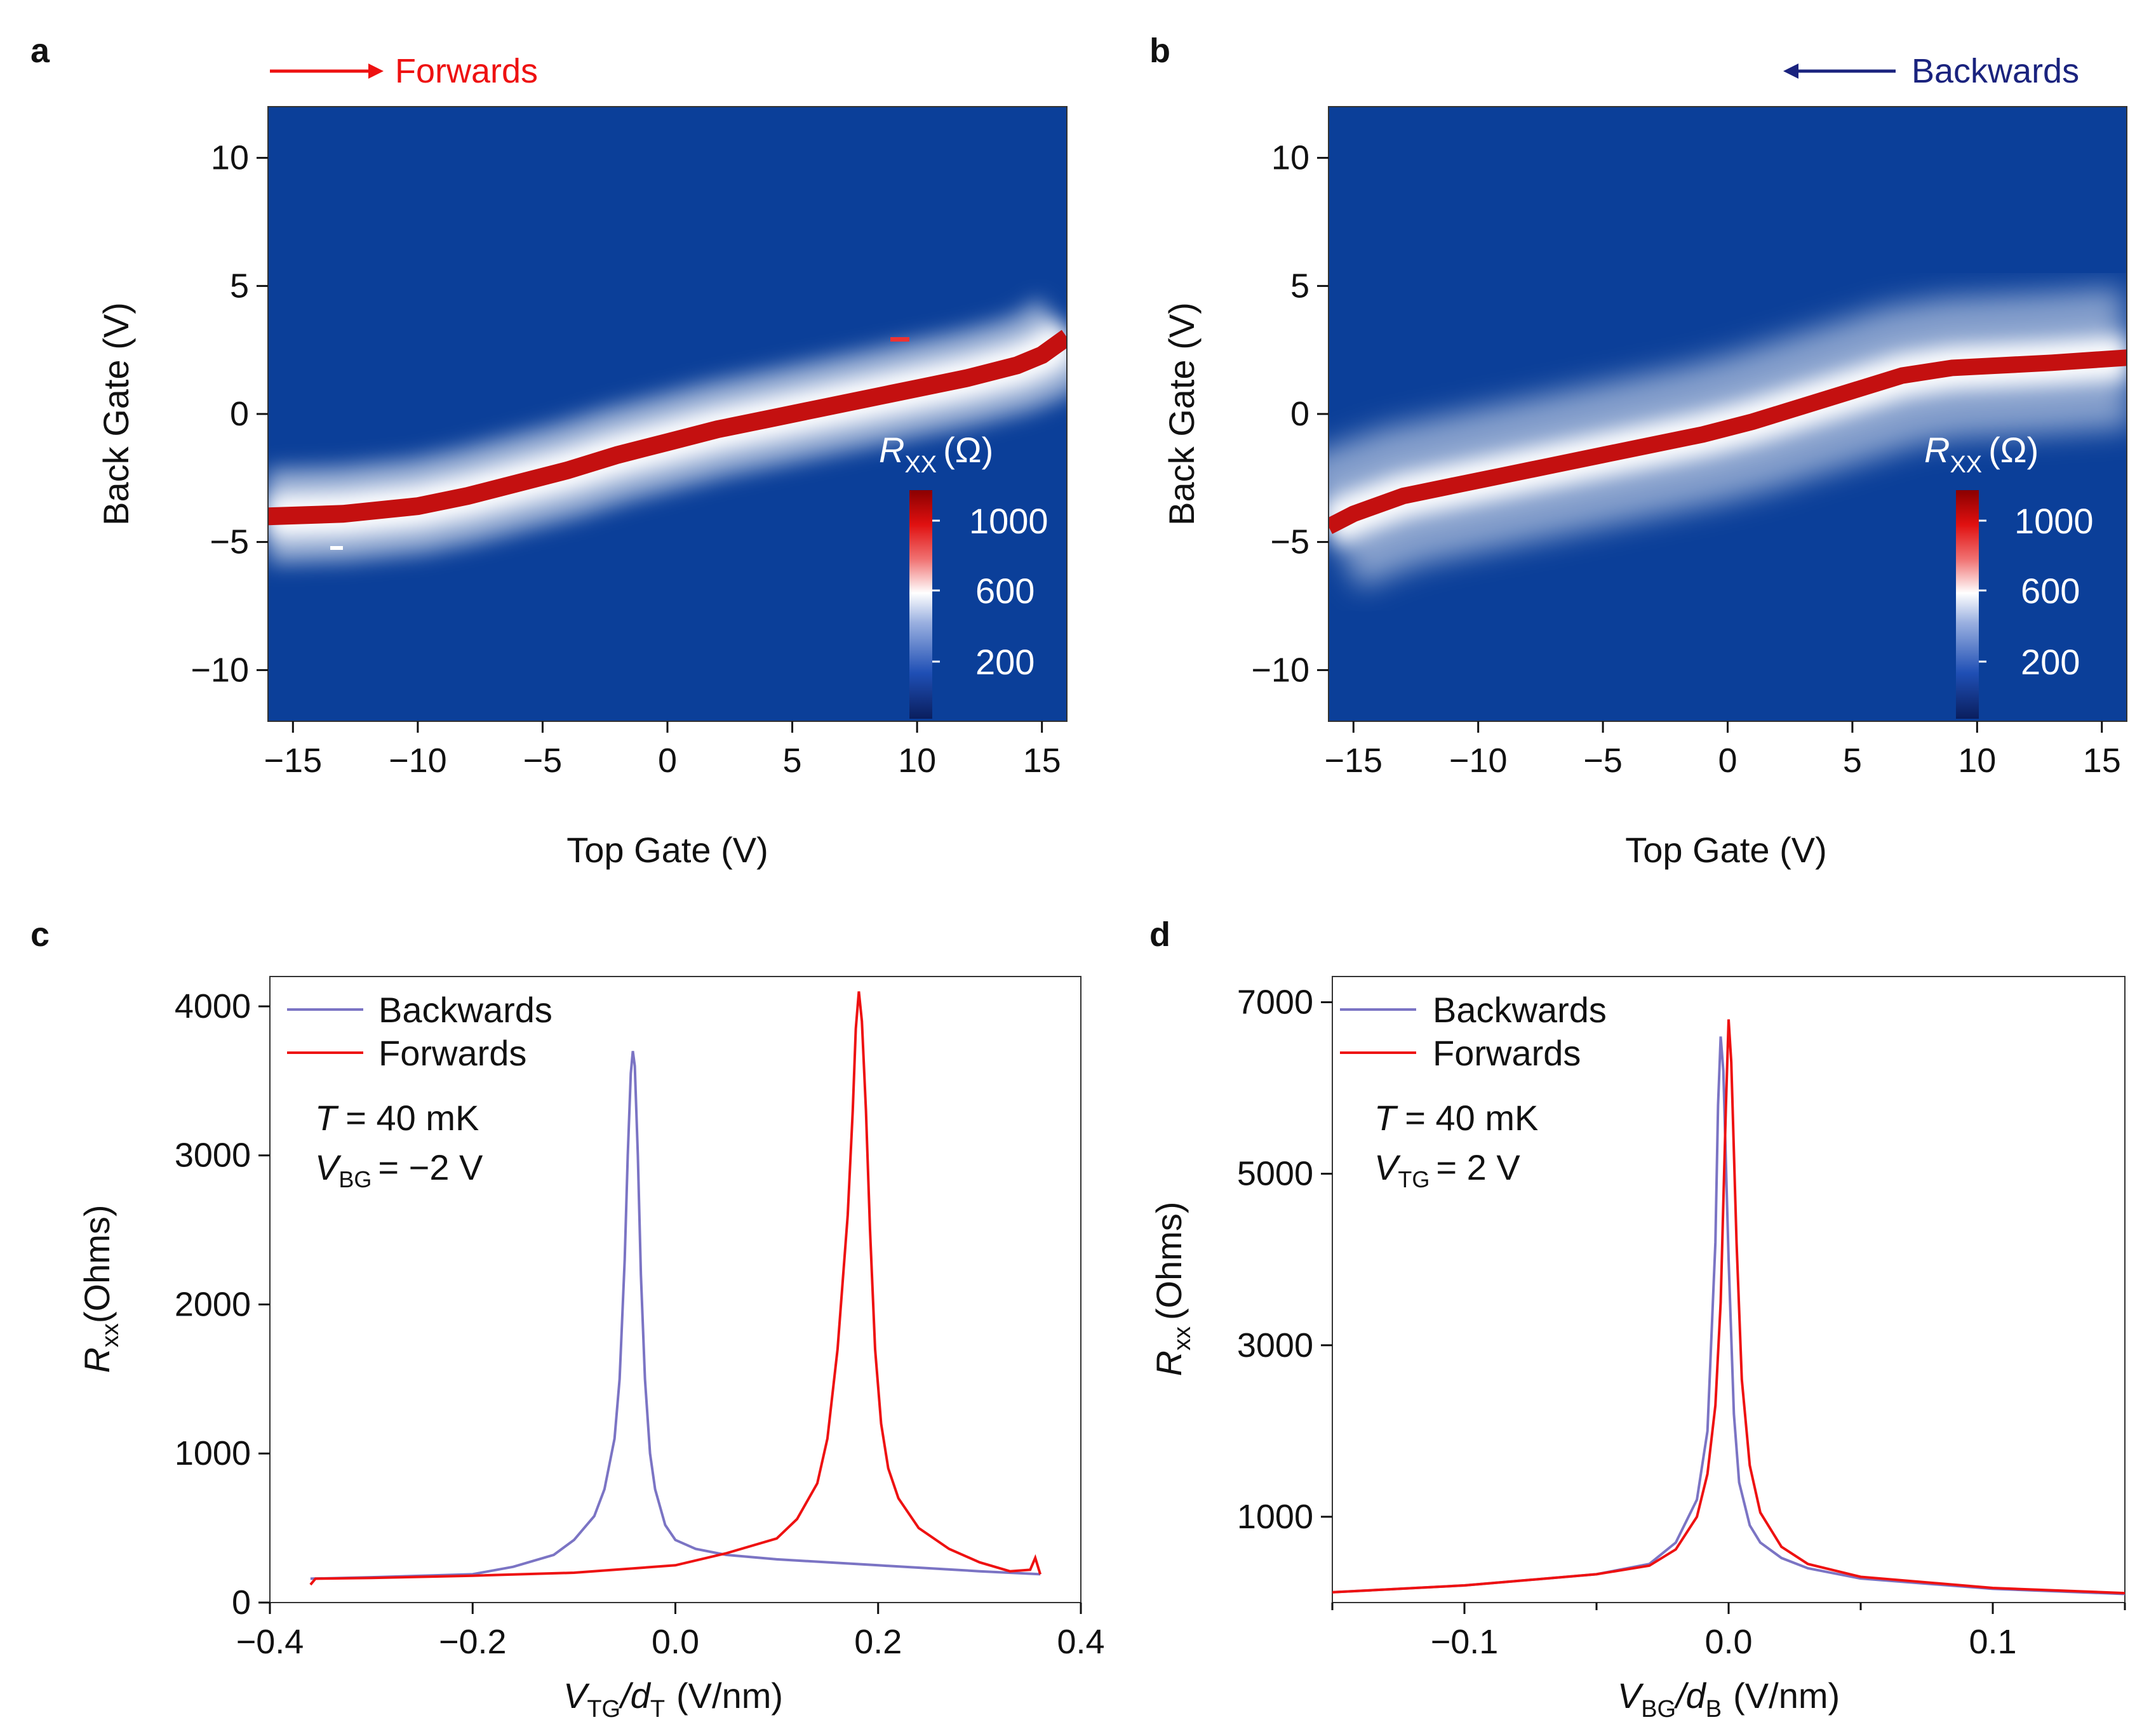 The height and width of the screenshot is (1727, 2156). What do you see at coordinates (1995, 71) in the screenshot?
I see `backwards-label: Backwards` at bounding box center [1995, 71].